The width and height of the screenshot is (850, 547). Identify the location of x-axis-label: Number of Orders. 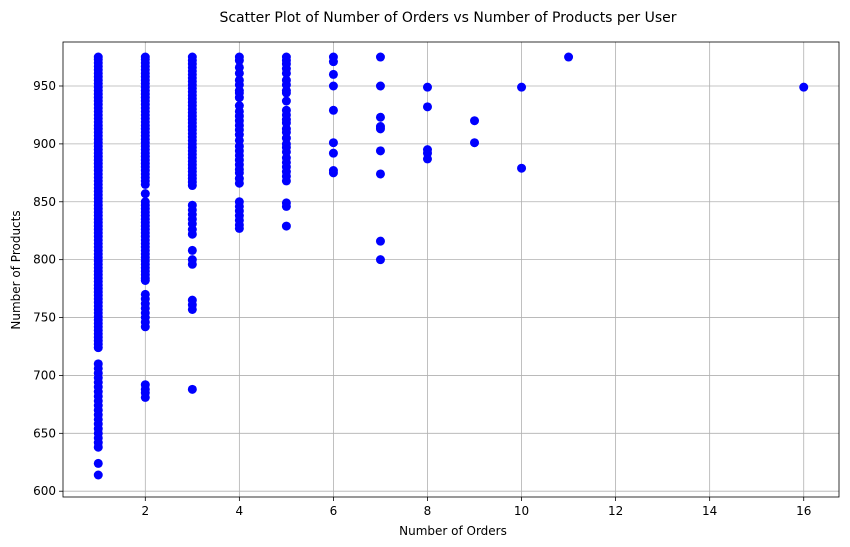
(453, 531).